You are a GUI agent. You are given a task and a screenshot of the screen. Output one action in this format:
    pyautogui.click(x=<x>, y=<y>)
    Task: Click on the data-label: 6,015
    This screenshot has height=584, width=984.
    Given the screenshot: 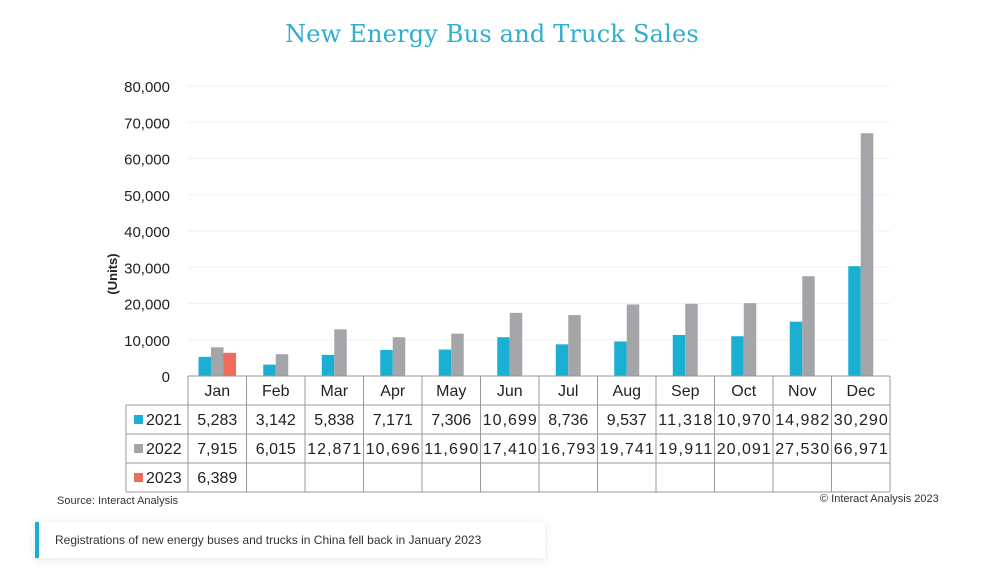 What is the action you would take?
    pyautogui.click(x=276, y=449)
    